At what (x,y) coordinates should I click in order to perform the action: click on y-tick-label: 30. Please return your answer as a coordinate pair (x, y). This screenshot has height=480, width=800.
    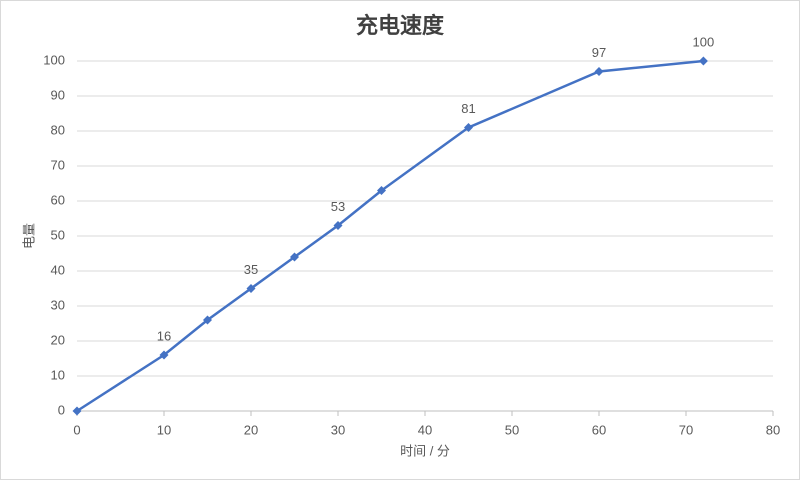
    Looking at the image, I should click on (58, 304).